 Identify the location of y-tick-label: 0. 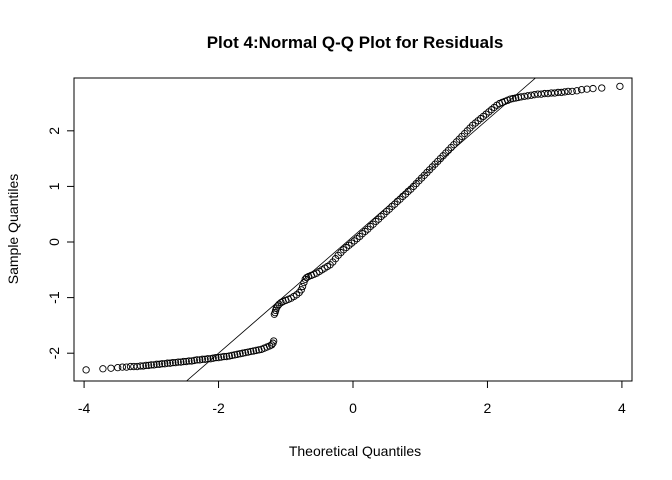
(54, 242).